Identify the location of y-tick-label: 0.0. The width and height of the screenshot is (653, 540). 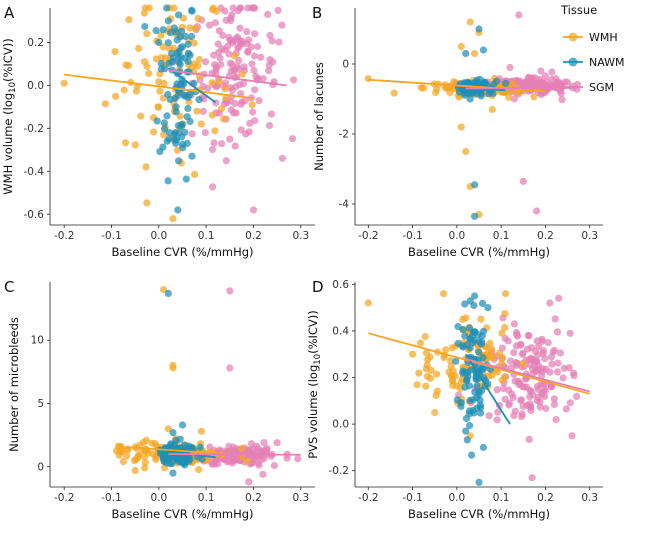
(35, 86).